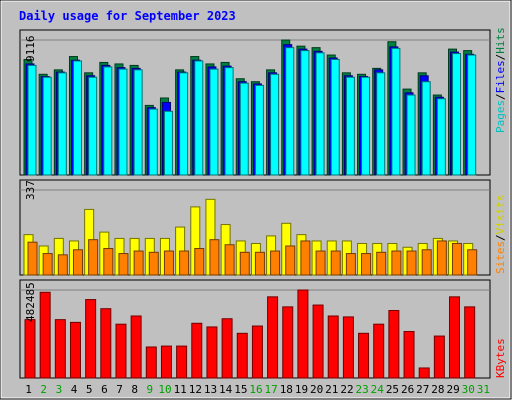  Describe the element at coordinates (59, 389) in the screenshot. I see `day-label-3: 3` at that location.